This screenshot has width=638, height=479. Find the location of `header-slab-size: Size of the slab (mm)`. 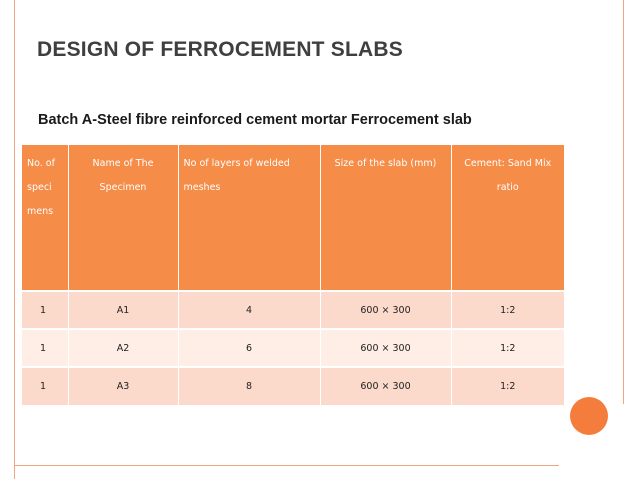

header-slab-size: Size of the slab (mm) is located at coordinates (386, 218).